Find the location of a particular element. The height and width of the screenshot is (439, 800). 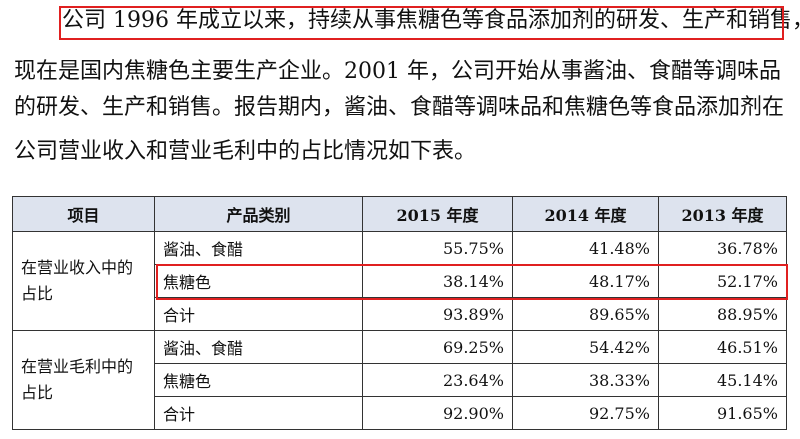

value-cell: 38.33% is located at coordinates (585, 380).